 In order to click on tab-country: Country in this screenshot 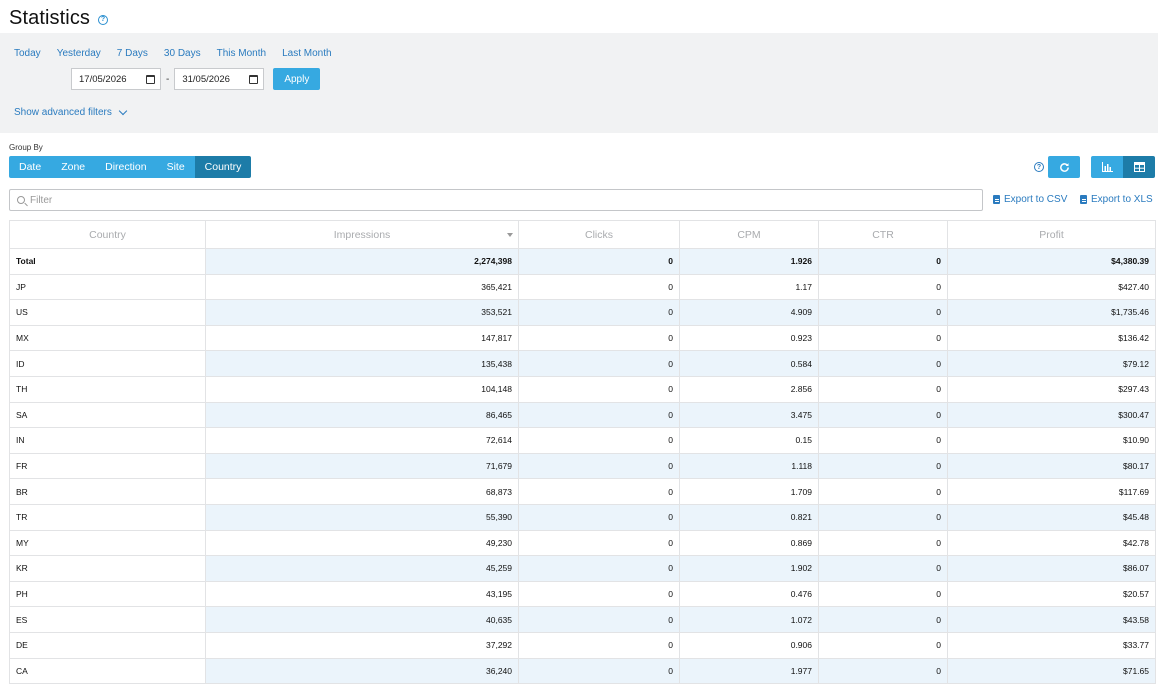, I will do `click(223, 167)`.